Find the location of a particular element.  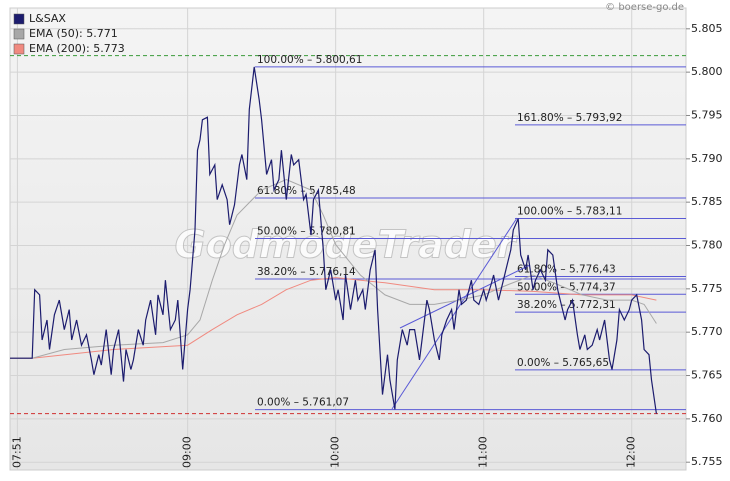

fib-label: 100.00% – 5.783,11 is located at coordinates (569, 212).